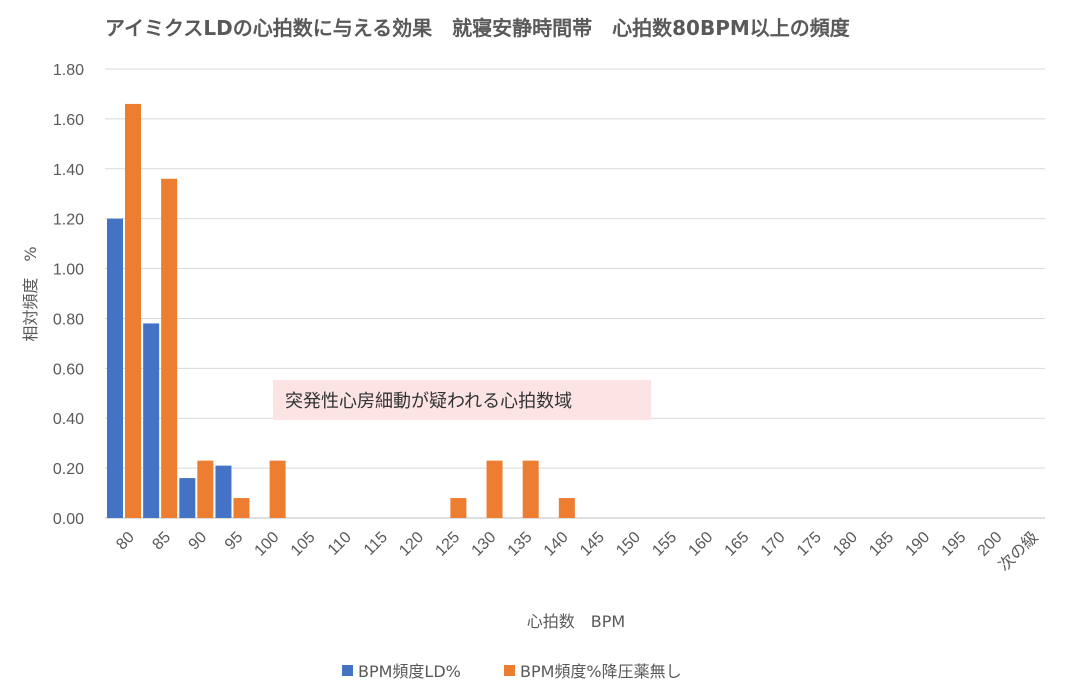 The image size is (1065, 689). I want to click on y-tick-label: 1.00, so click(68, 270).